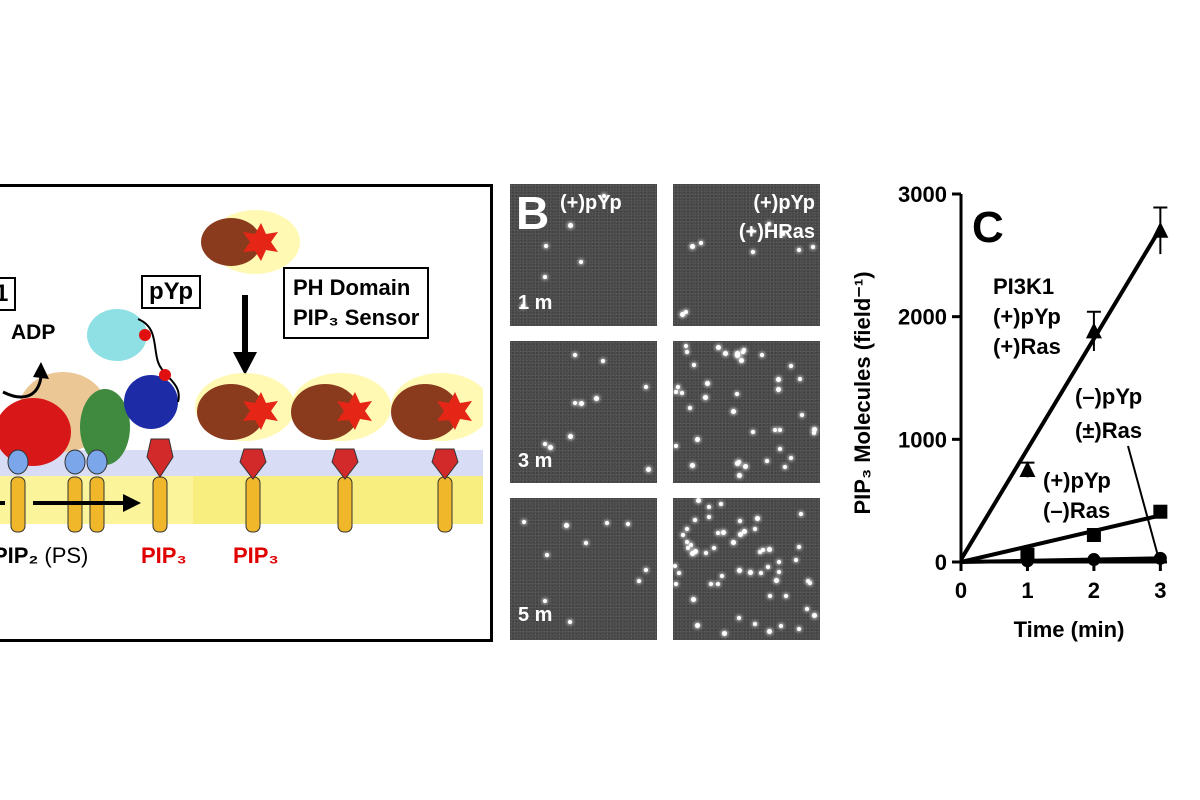  I want to click on boxed-label-1: 1, so click(8, 294).